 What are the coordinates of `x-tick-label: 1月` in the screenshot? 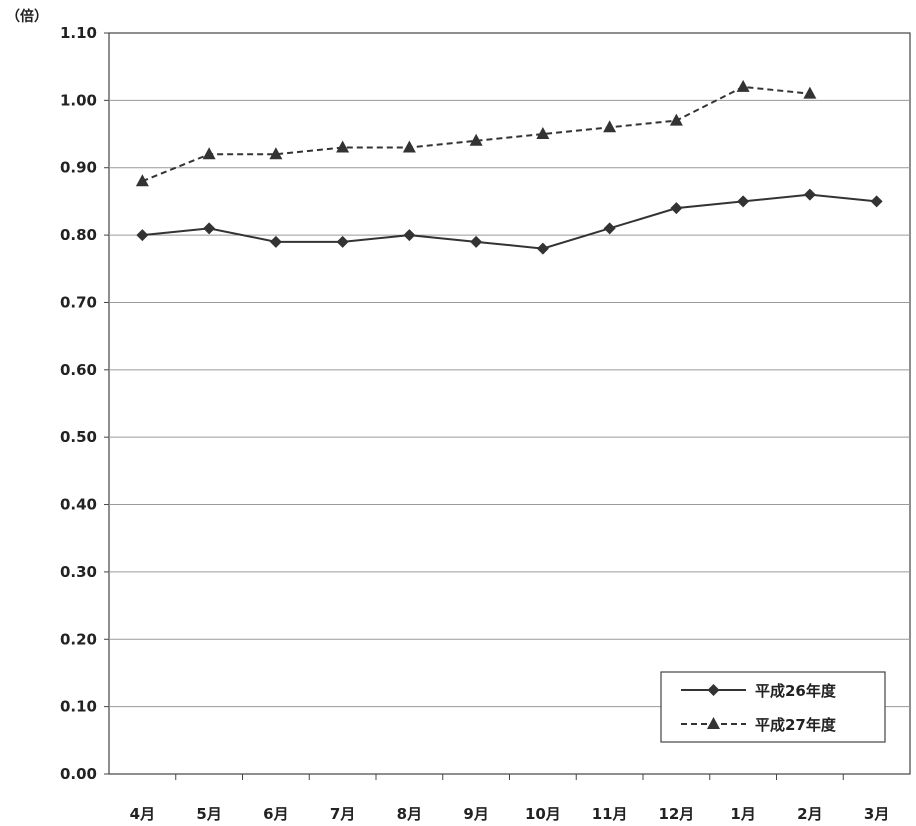 It's located at (742, 814).